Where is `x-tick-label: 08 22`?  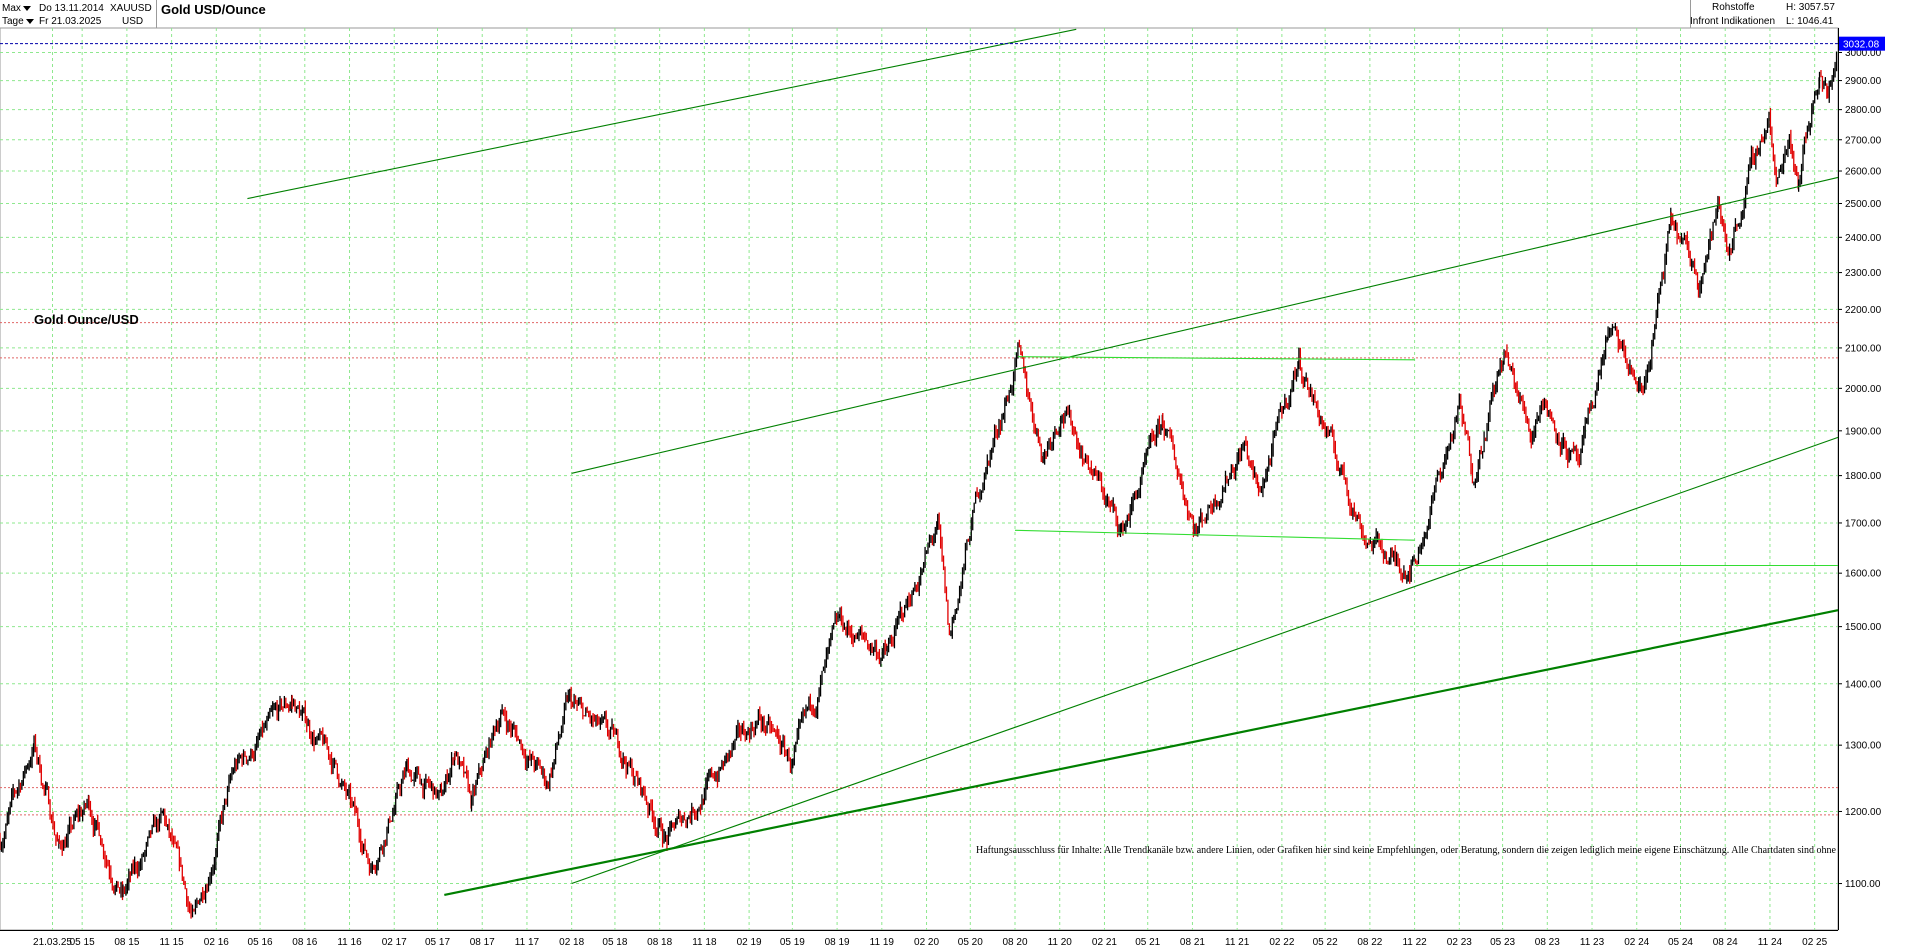
x-tick-label: 08 22 is located at coordinates (1369, 942).